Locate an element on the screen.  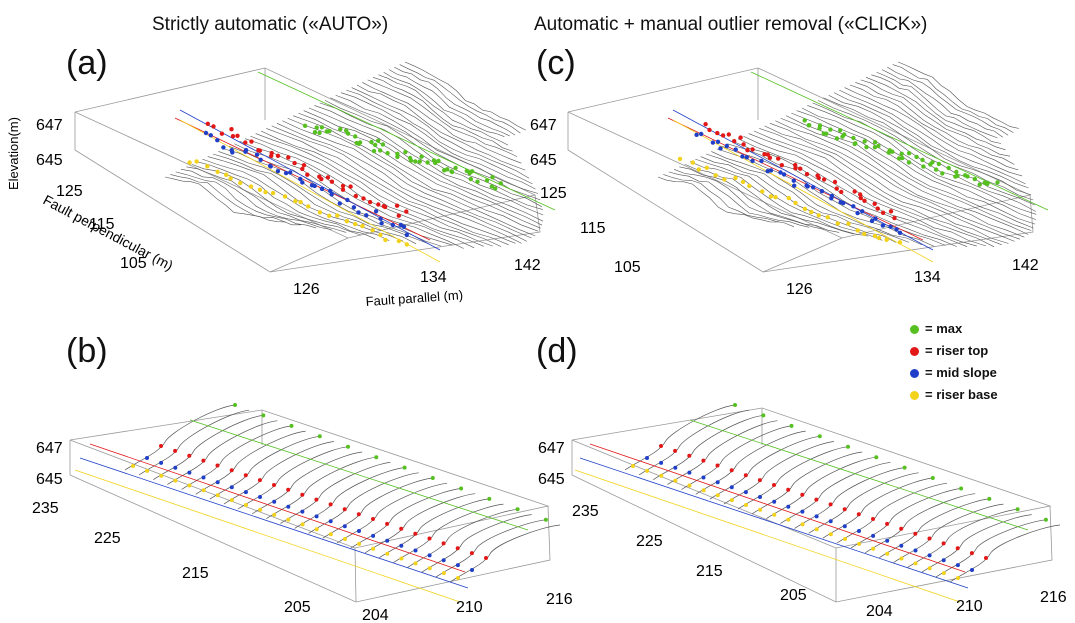
y-tick: 235 is located at coordinates (585, 511).